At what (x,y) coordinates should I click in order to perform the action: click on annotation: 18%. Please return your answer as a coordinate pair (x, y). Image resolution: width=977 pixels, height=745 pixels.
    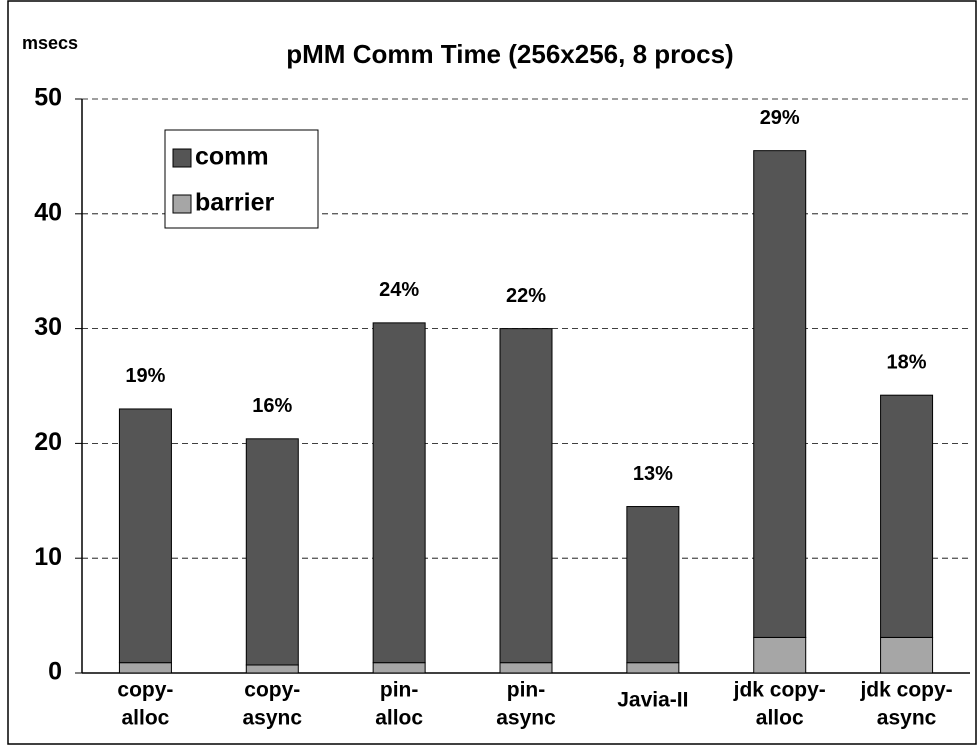
    Looking at the image, I should click on (907, 362).